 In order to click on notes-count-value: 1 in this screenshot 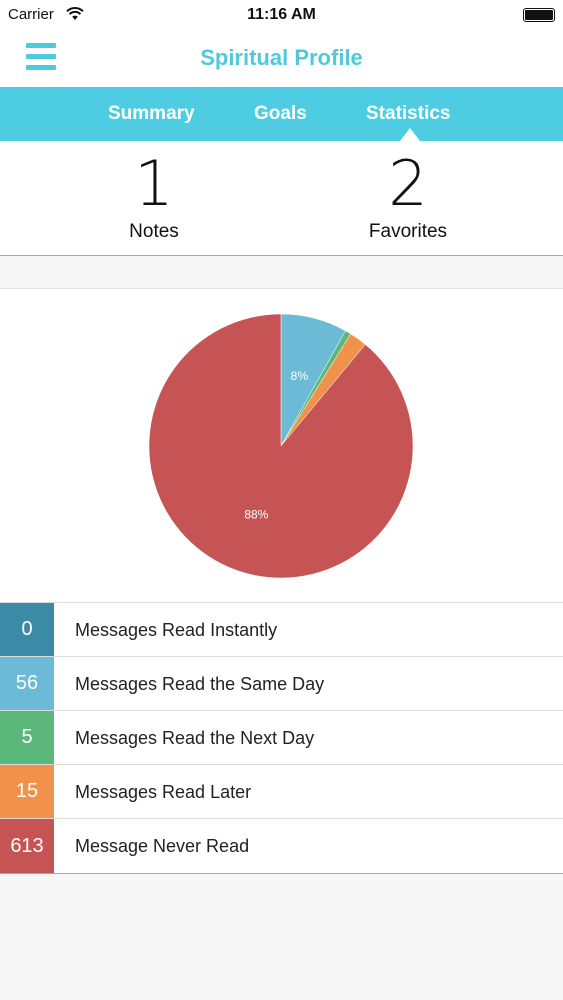, I will do `click(154, 183)`.